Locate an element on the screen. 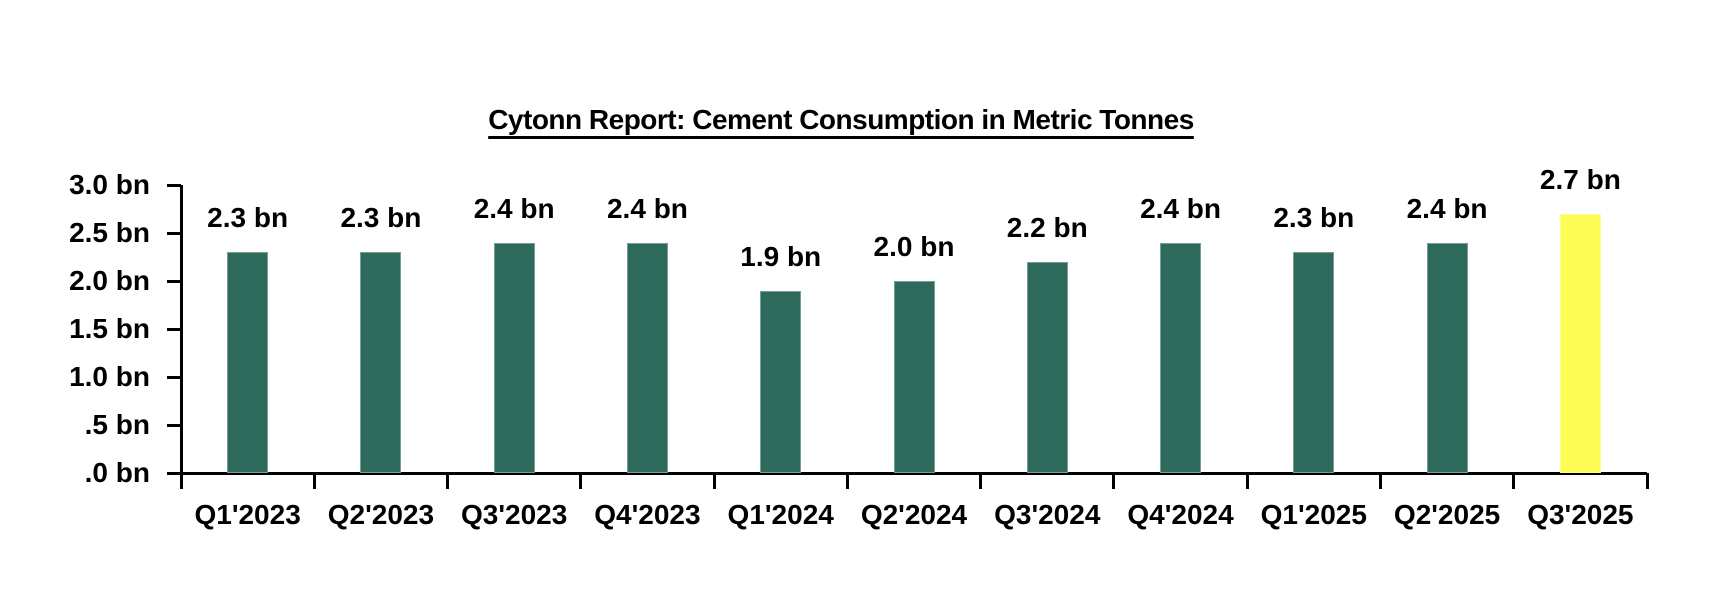 The width and height of the screenshot is (1736, 594). bar-value-label-q2-2025: 2.4 bn is located at coordinates (1447, 208).